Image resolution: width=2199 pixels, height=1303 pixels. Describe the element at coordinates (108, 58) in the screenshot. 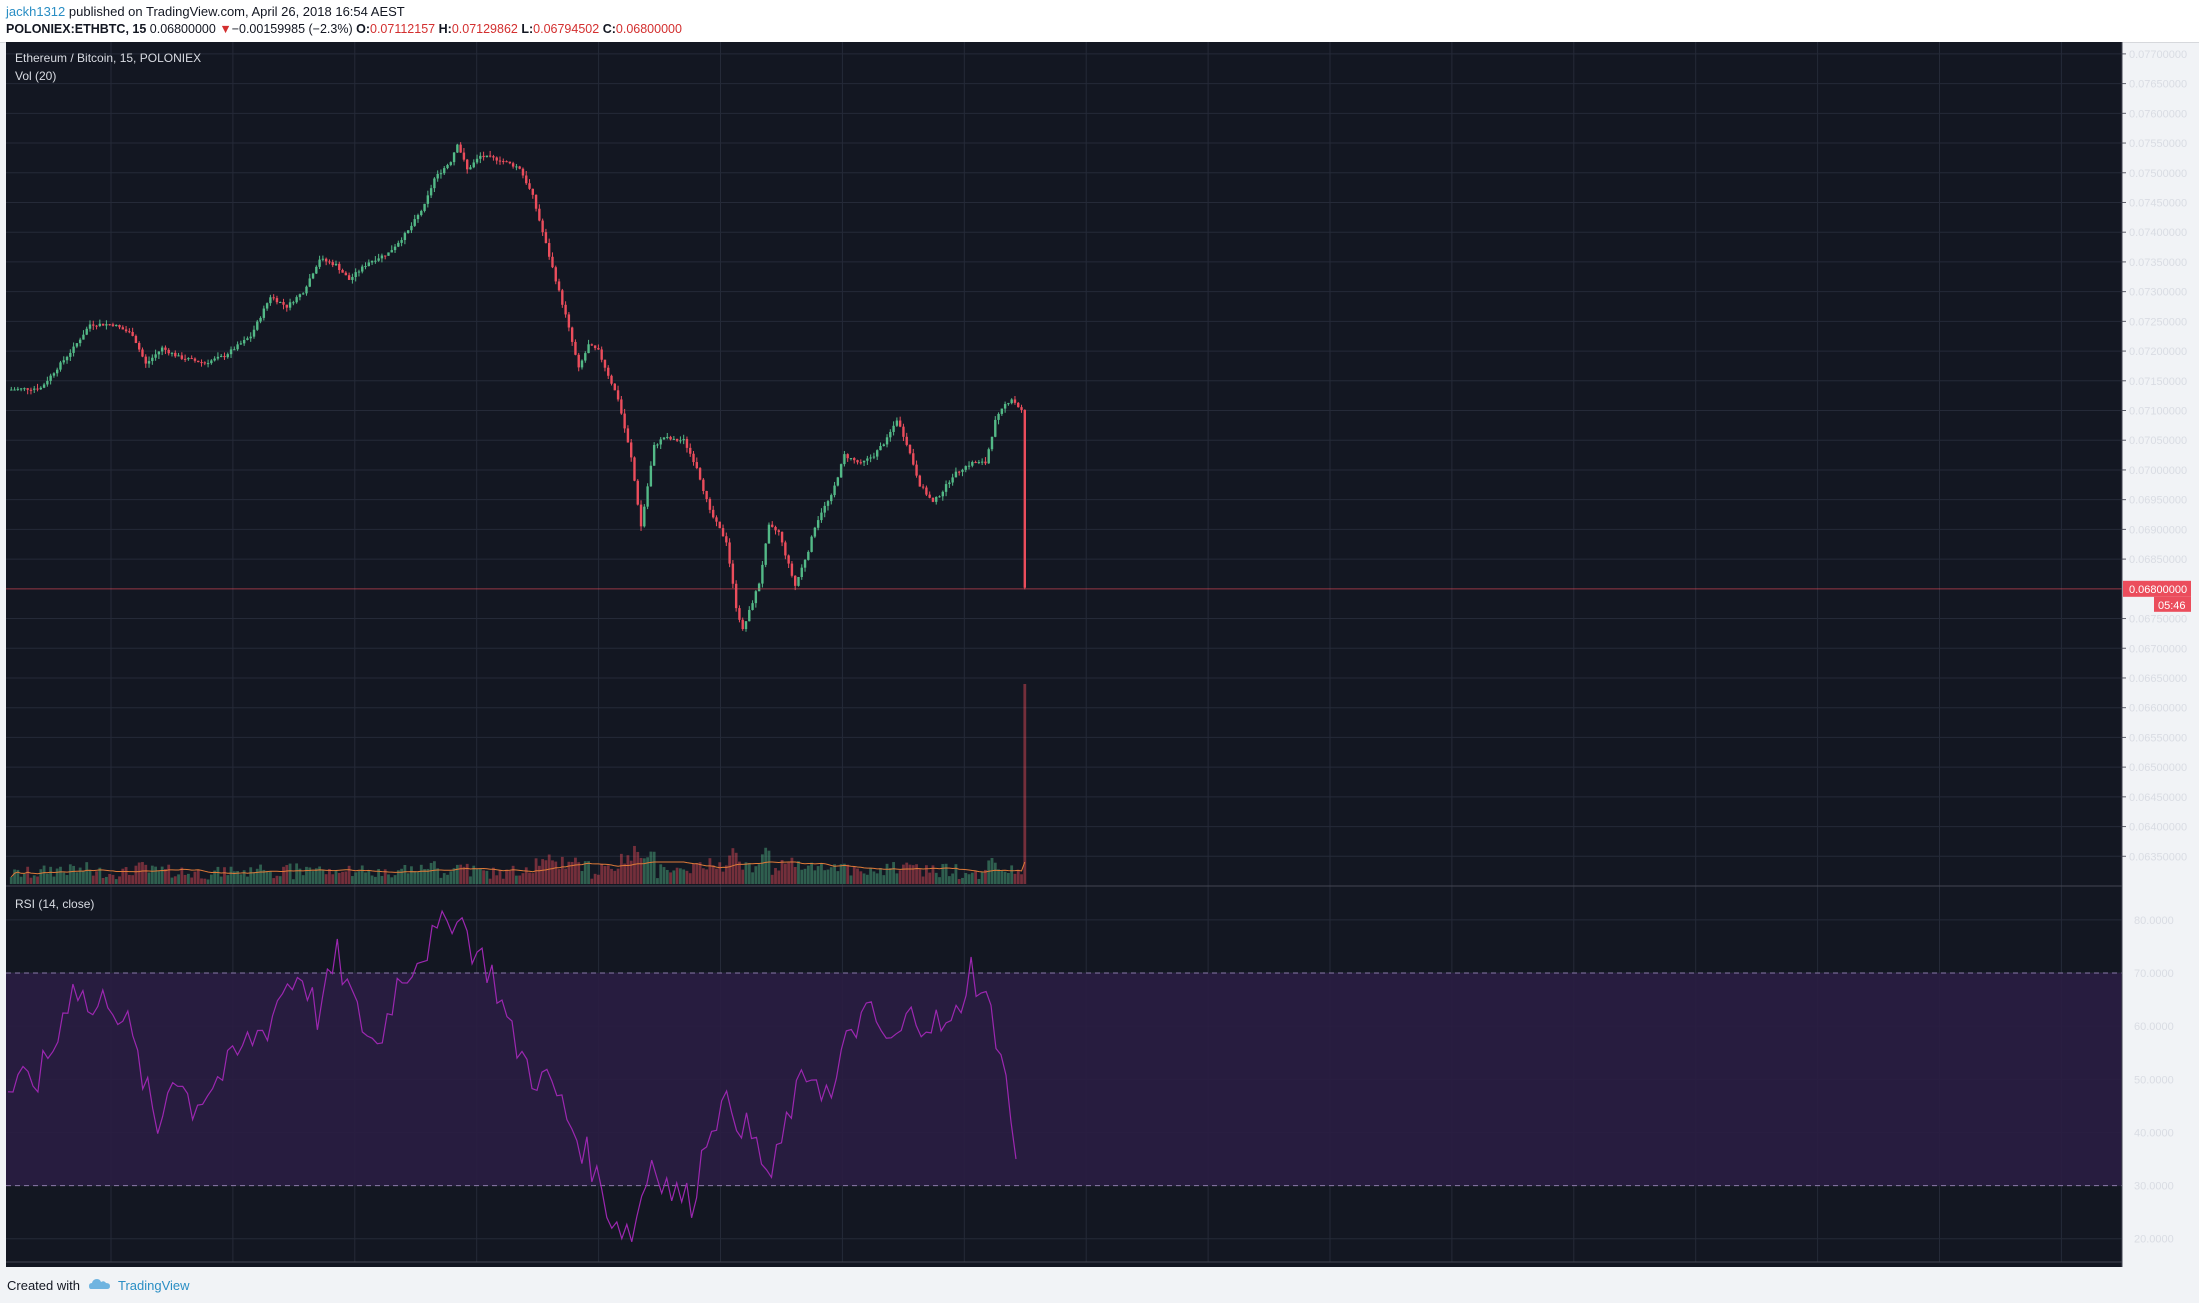

I see `chart-title: Ethereum / Bitcoin, 15, POLONIEX` at that location.